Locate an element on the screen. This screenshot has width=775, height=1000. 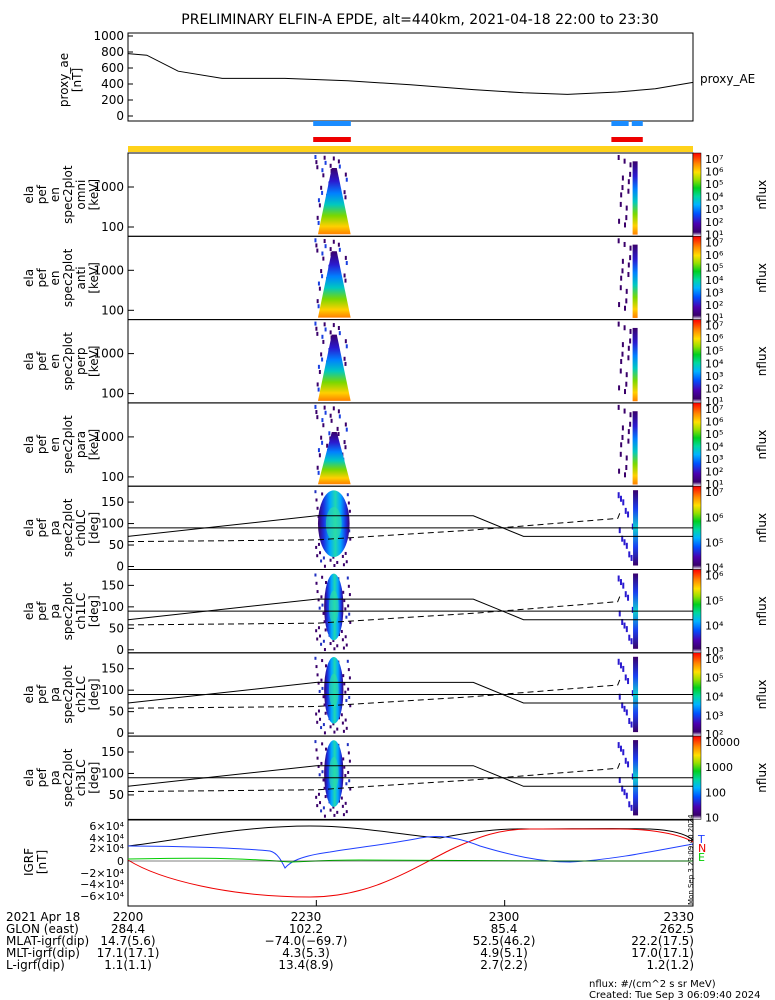
orbit-row-value: 2200 is located at coordinates (128, 917).